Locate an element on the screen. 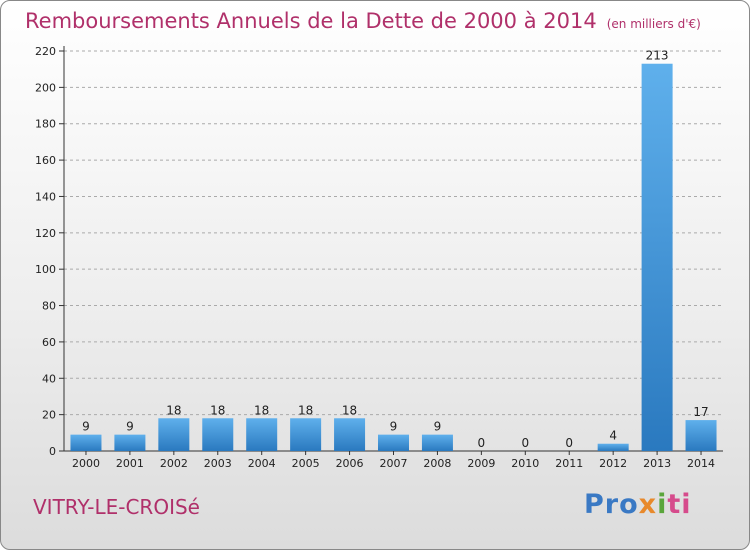 The height and width of the screenshot is (550, 750). x-tick-label-2013: 2013 is located at coordinates (657, 463).